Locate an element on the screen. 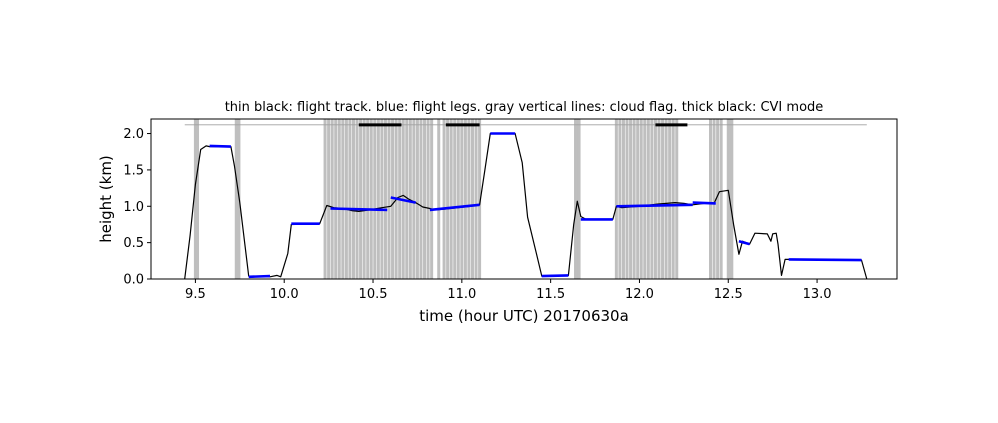 This screenshot has width=998, height=423. x-tick-label: 13.0 is located at coordinates (817, 294).